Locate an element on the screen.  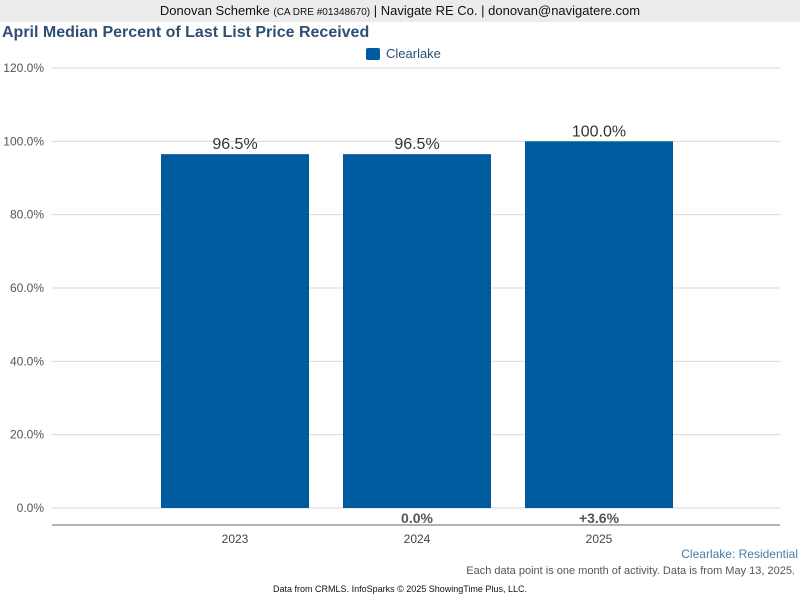
legend-label: Clearlake is located at coordinates (413, 53).